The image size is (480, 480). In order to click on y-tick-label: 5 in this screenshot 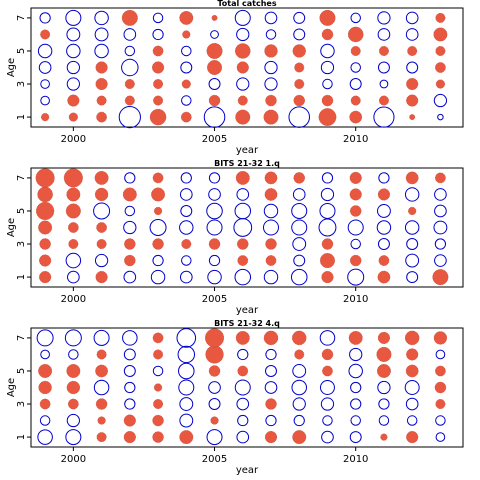, I will do `click(21, 371)`.